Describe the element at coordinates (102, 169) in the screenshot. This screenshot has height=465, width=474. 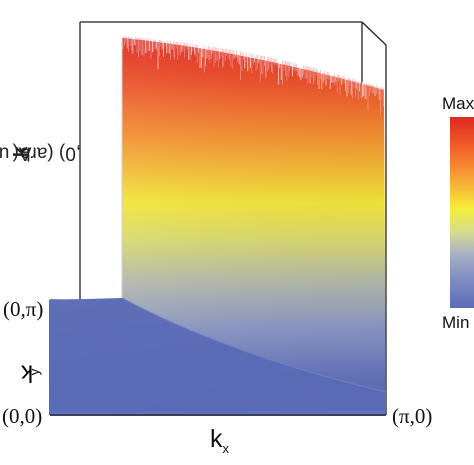
I see `surface-left-wall` at that location.